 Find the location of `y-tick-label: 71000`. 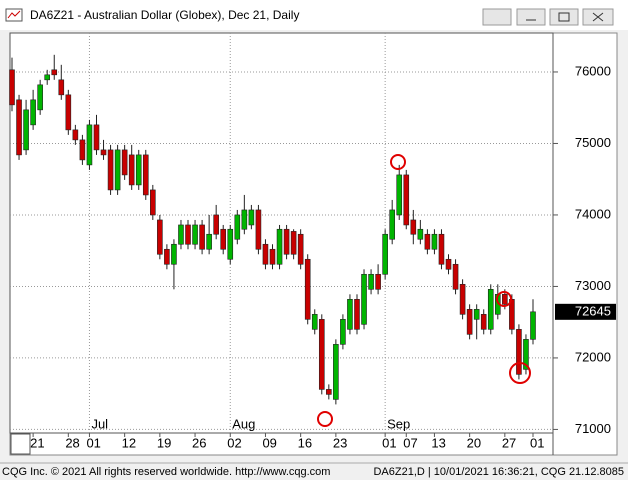

y-tick-label: 71000 is located at coordinates (593, 428).